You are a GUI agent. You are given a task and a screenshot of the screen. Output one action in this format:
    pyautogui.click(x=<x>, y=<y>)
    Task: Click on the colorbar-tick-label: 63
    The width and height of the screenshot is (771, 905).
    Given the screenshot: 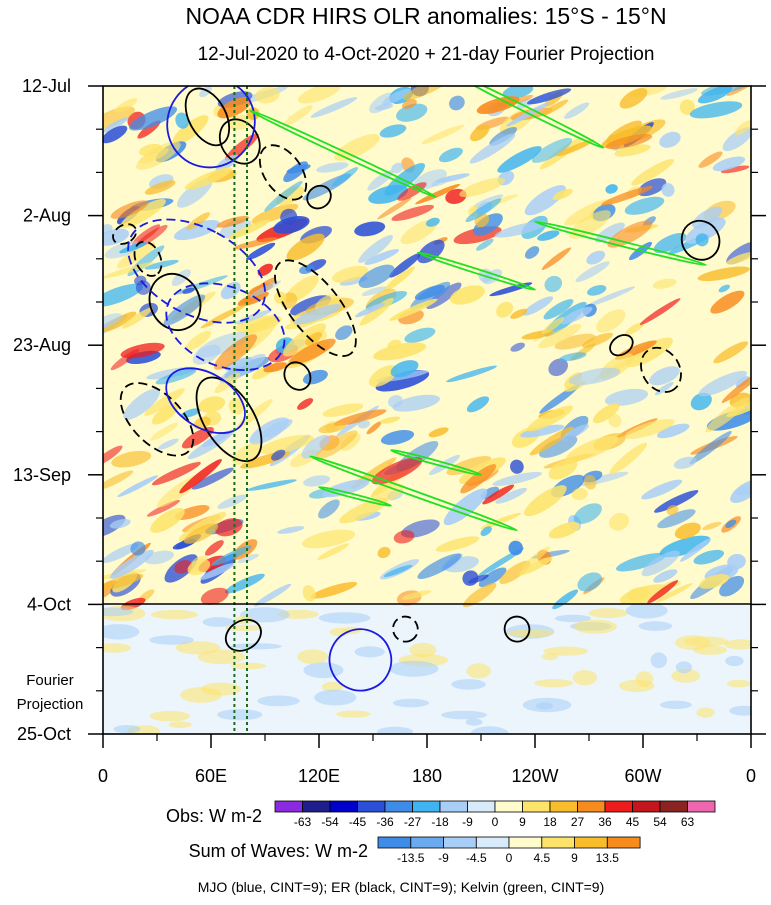 What is the action you would take?
    pyautogui.click(x=688, y=822)
    